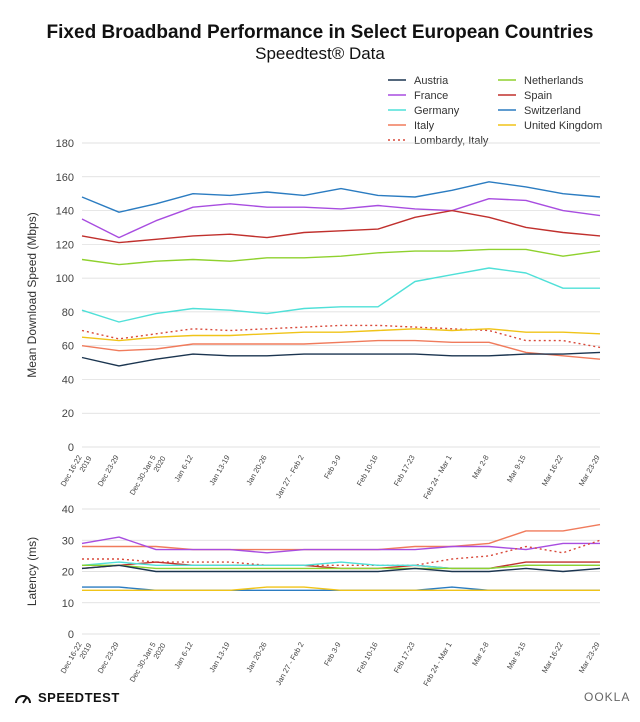 Image resolution: width=640 pixels, height=722 pixels. I want to click on y-tick-label: 30, so click(68, 541).